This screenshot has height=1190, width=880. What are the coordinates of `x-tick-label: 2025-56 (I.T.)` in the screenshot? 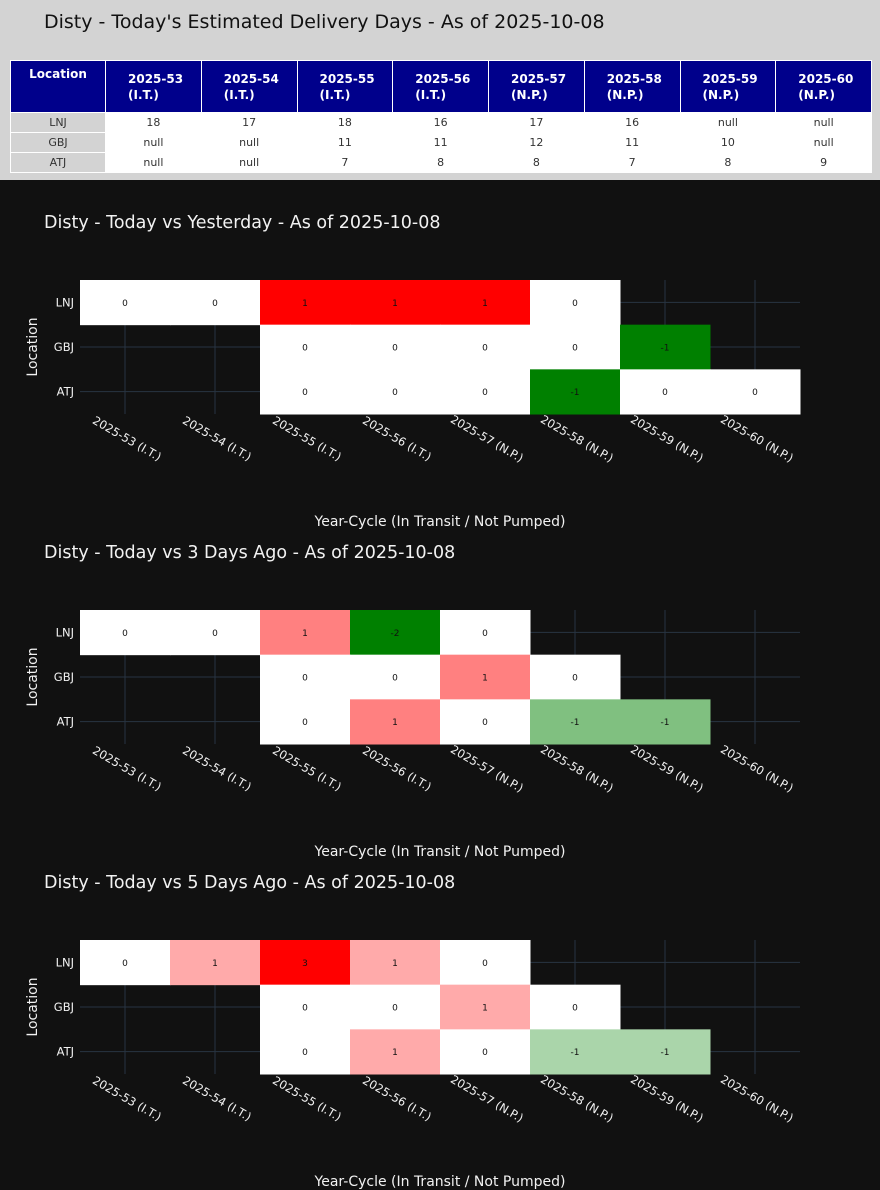 It's located at (397, 768).